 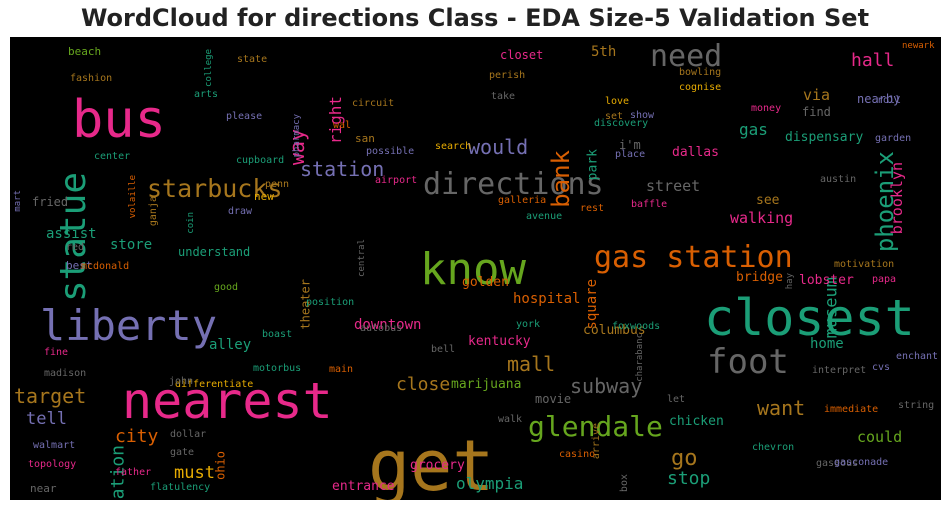 I want to click on word-main: main, so click(x=341, y=369).